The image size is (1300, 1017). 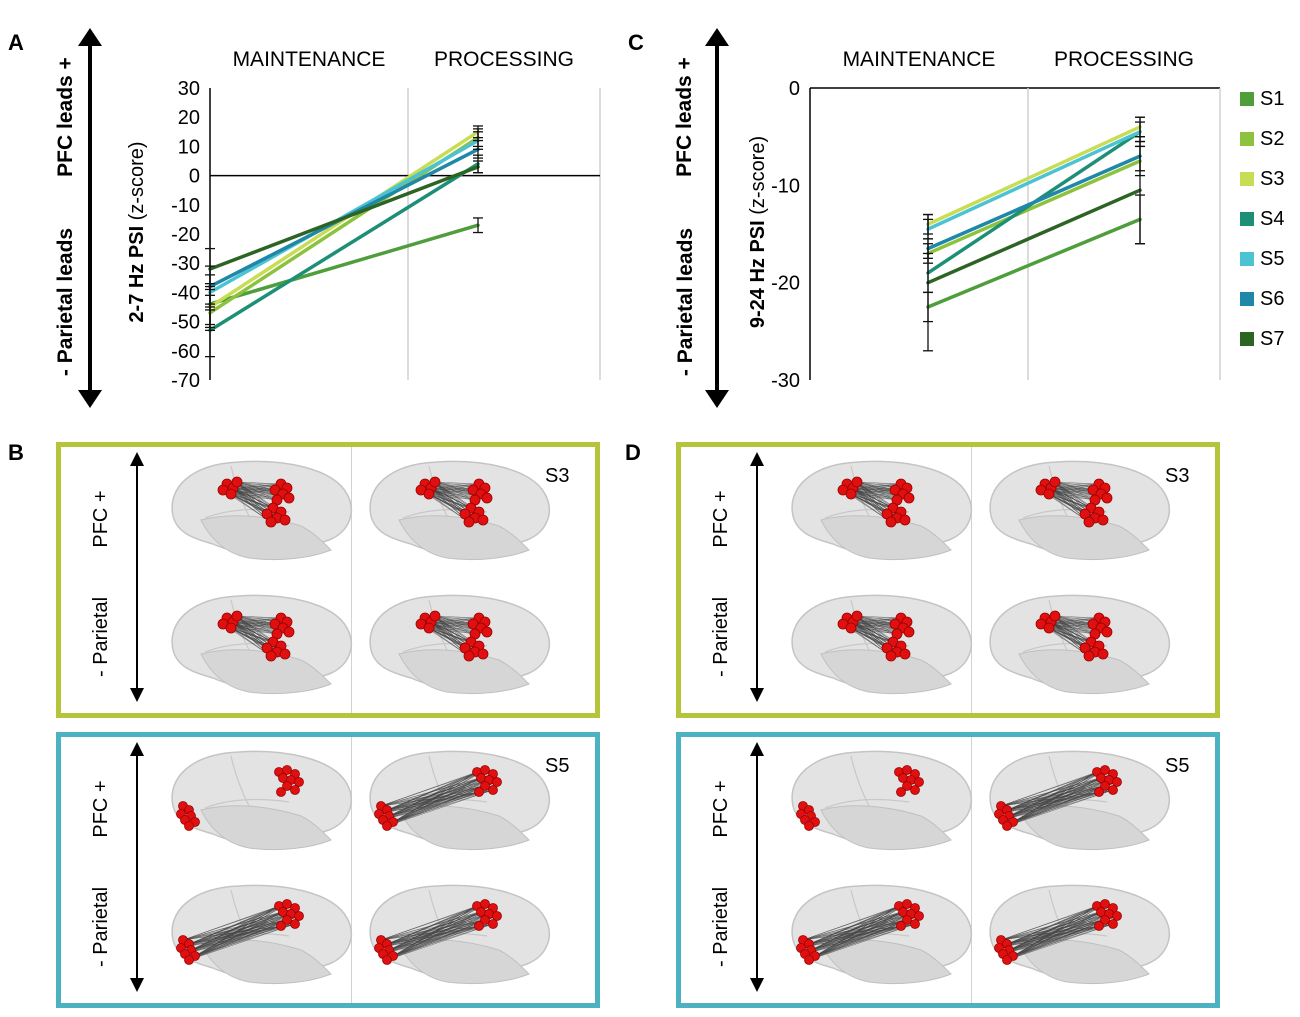 I want to click on series-line-s5, so click(x=1034, y=180).